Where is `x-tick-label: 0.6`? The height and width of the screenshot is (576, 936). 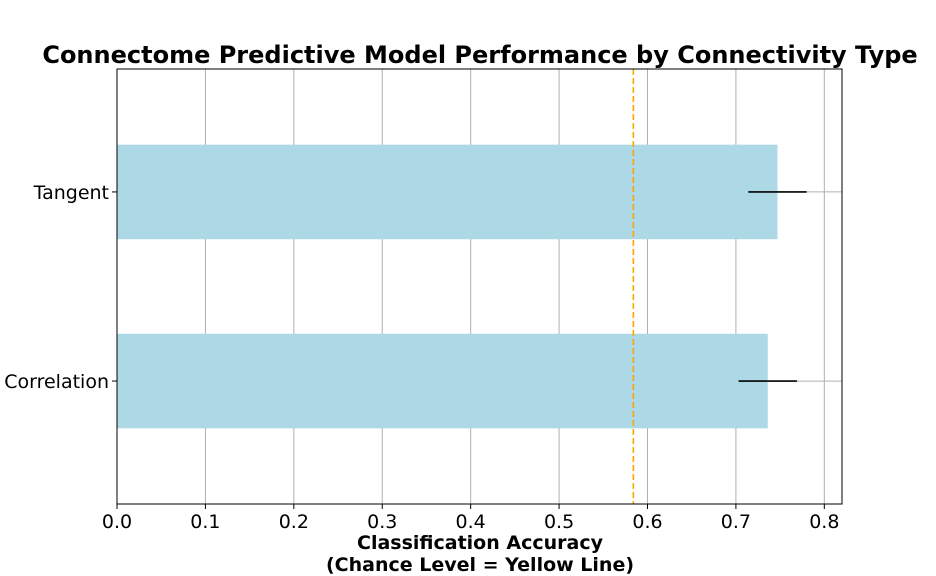
x-tick-label: 0.6 is located at coordinates (647, 522).